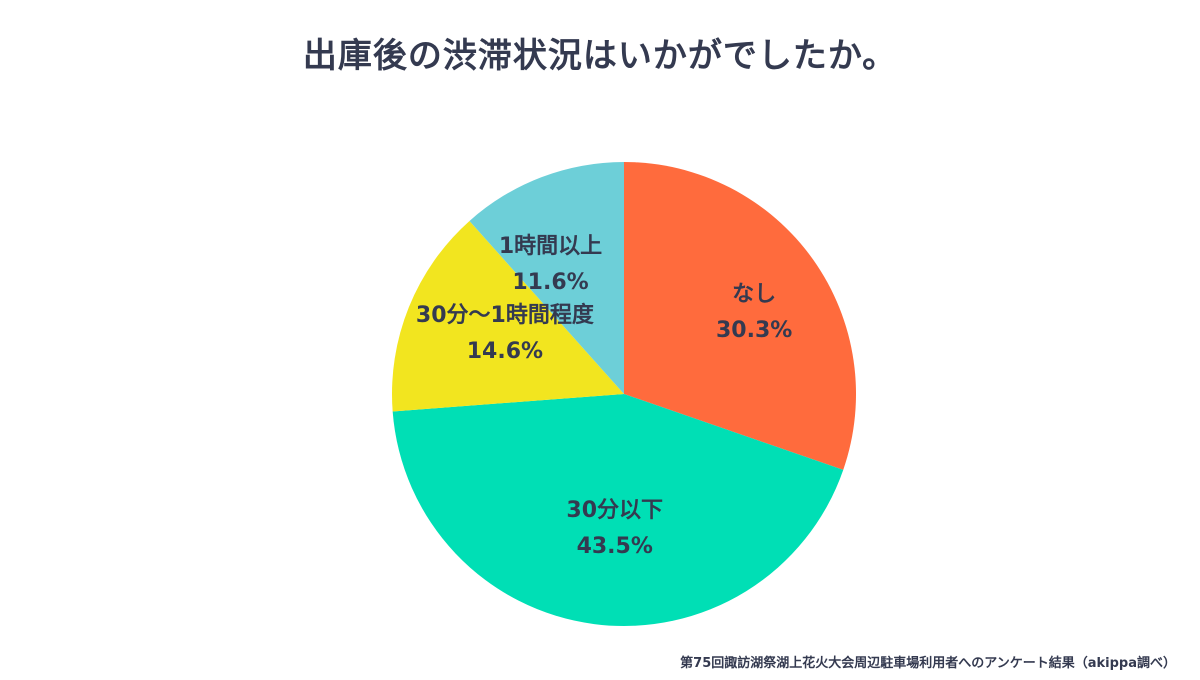  Describe the element at coordinates (600, 56) in the screenshot. I see `chart-title: 出庫後の渋滞状況はいかがでしたか。` at that location.